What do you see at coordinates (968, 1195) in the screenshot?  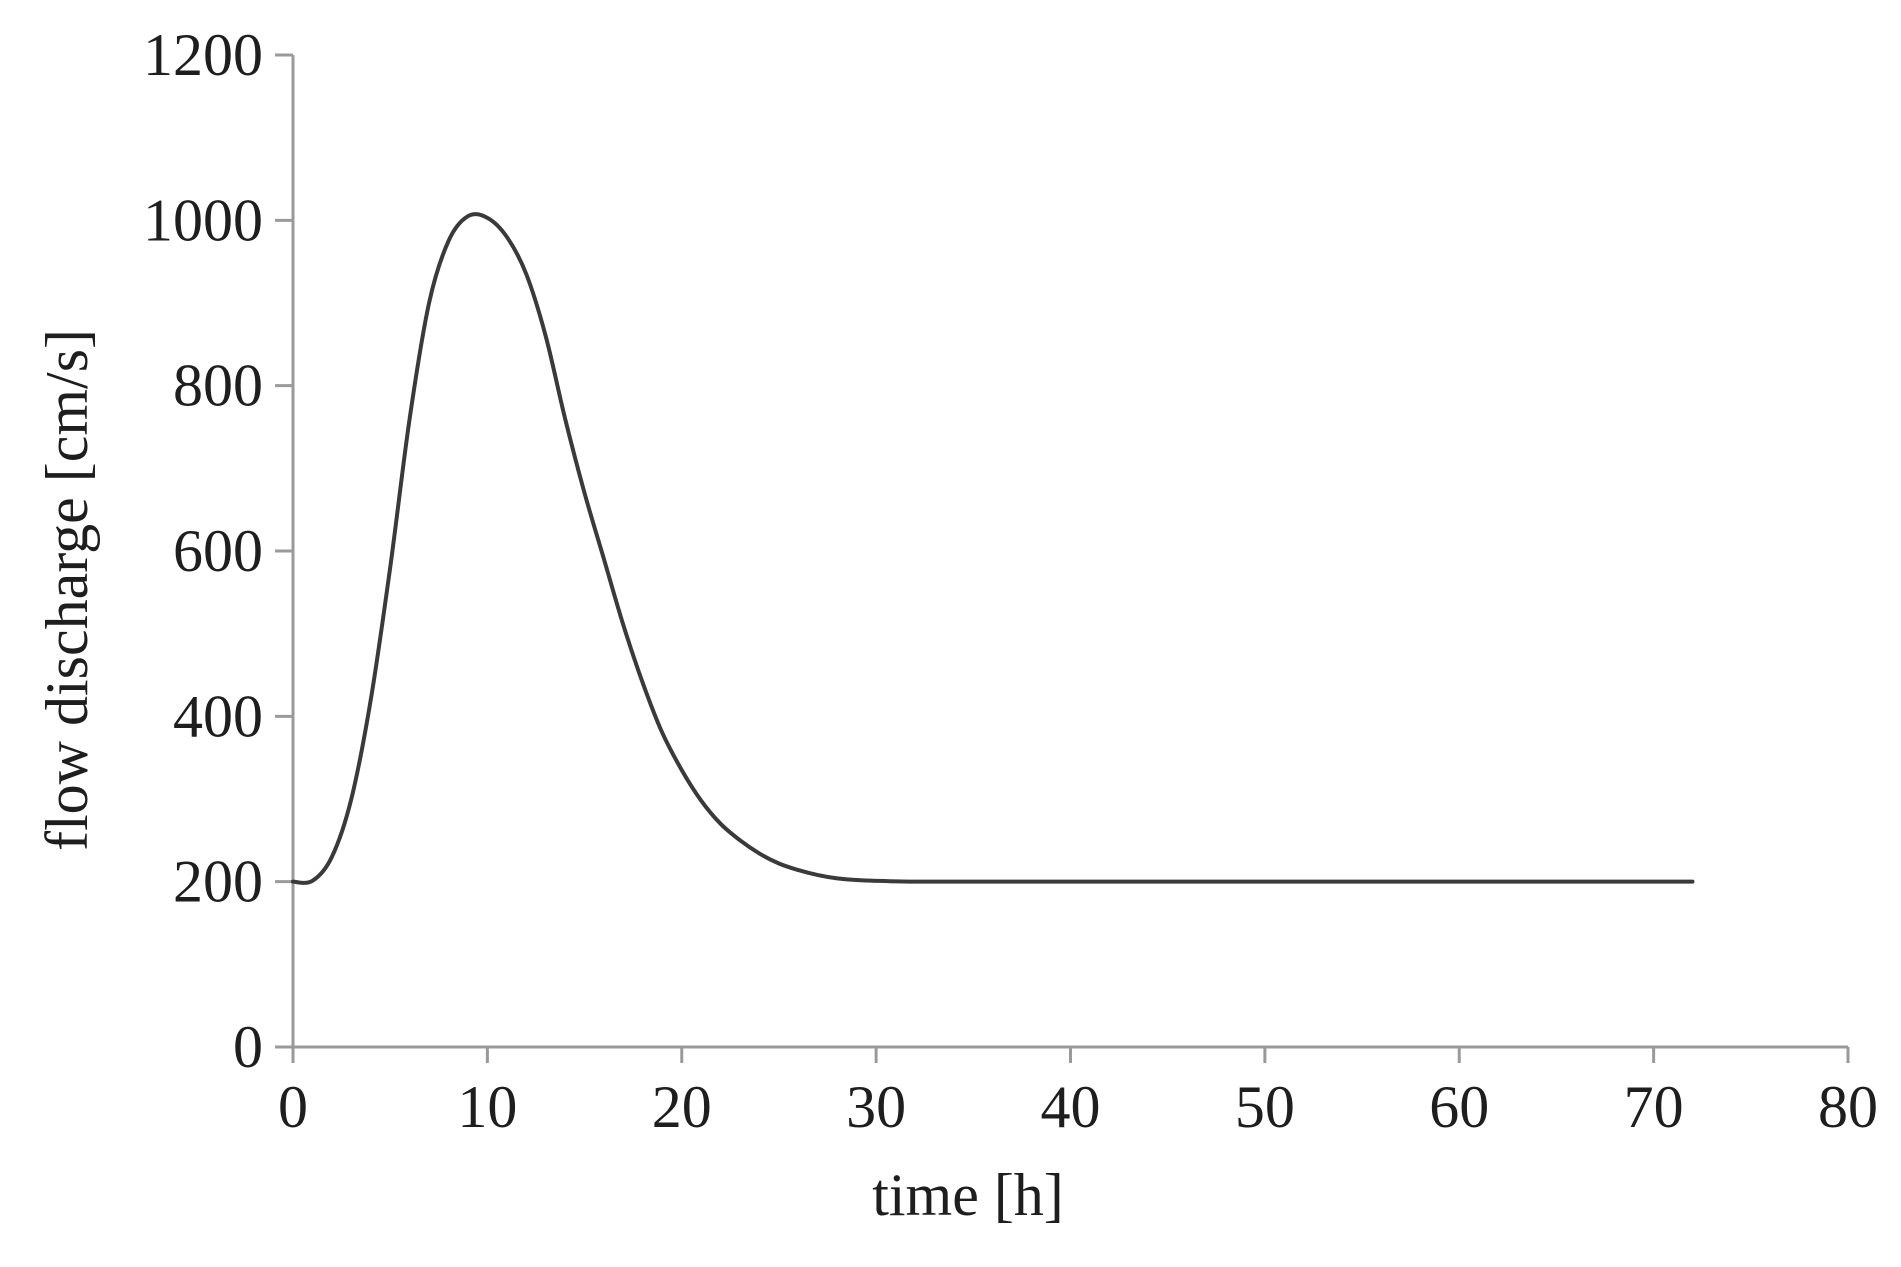 I see `x-axis-title: time [h]` at bounding box center [968, 1195].